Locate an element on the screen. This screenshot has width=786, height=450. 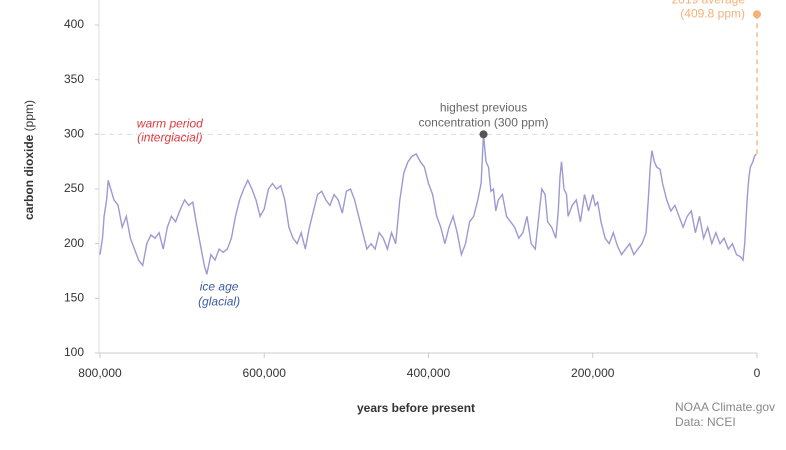
x-tick-label: 200,000 is located at coordinates (593, 373).